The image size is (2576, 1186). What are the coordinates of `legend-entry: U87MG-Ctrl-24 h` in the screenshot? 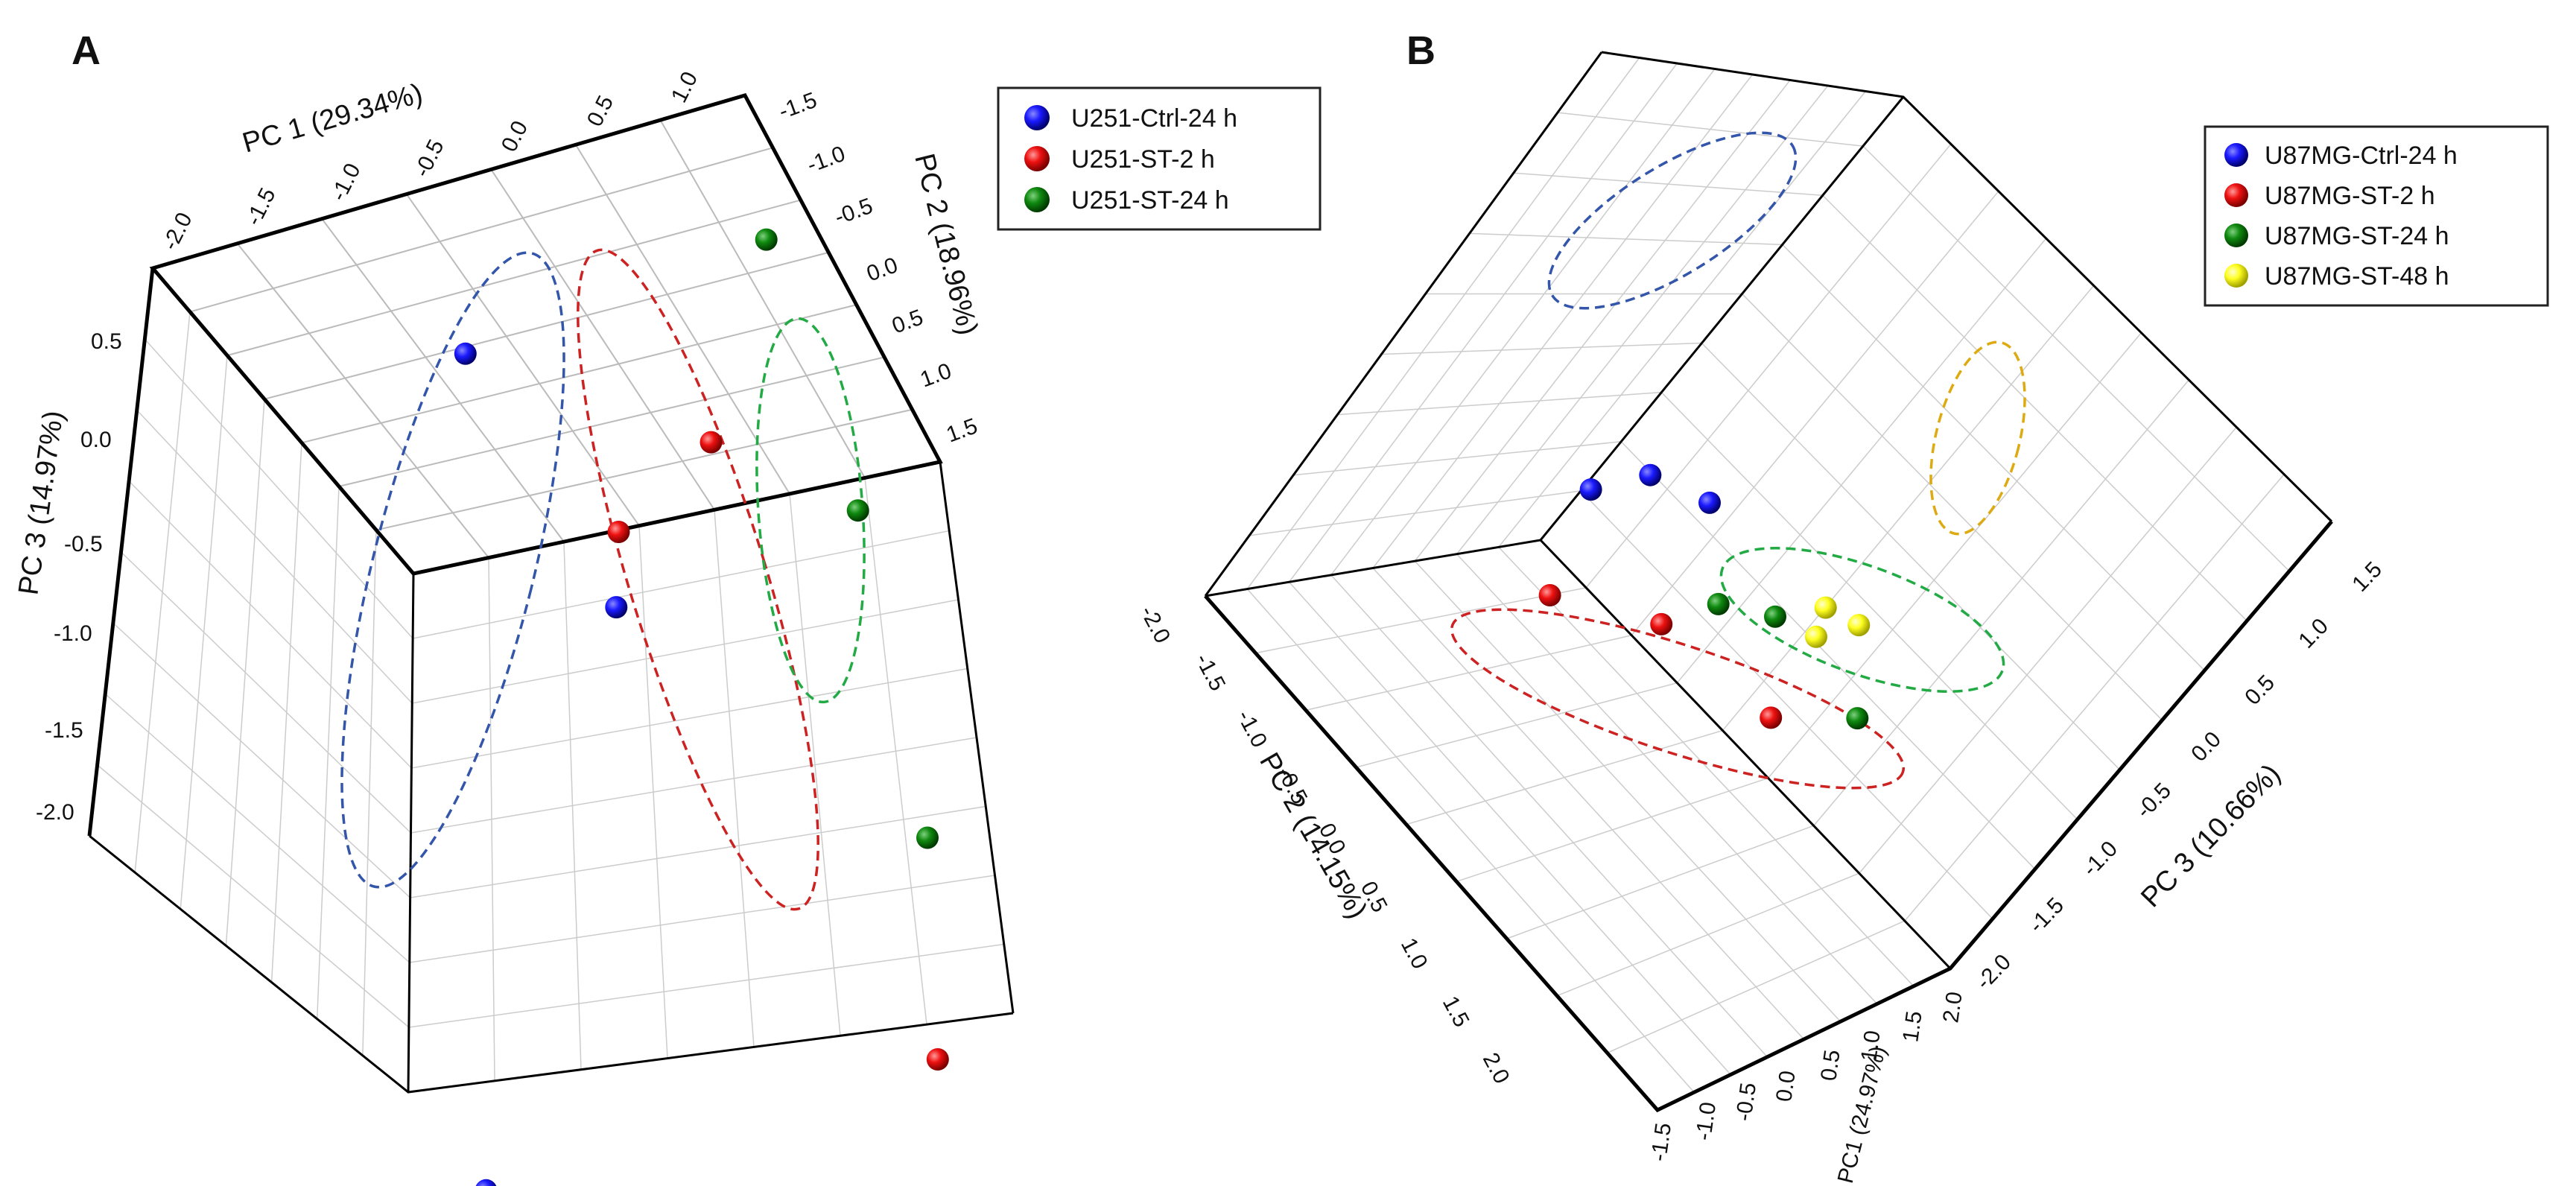 It's located at (2362, 156).